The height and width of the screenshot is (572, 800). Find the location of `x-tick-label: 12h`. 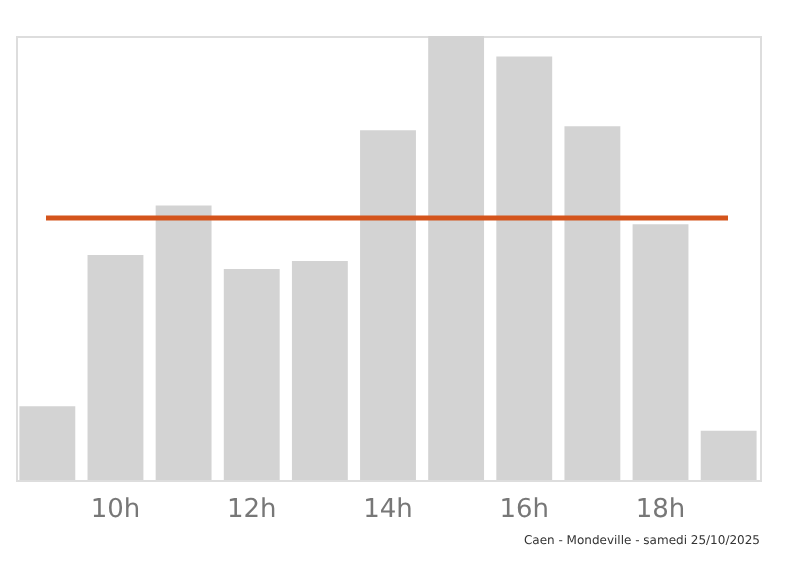

x-tick-label: 12h is located at coordinates (251, 510).